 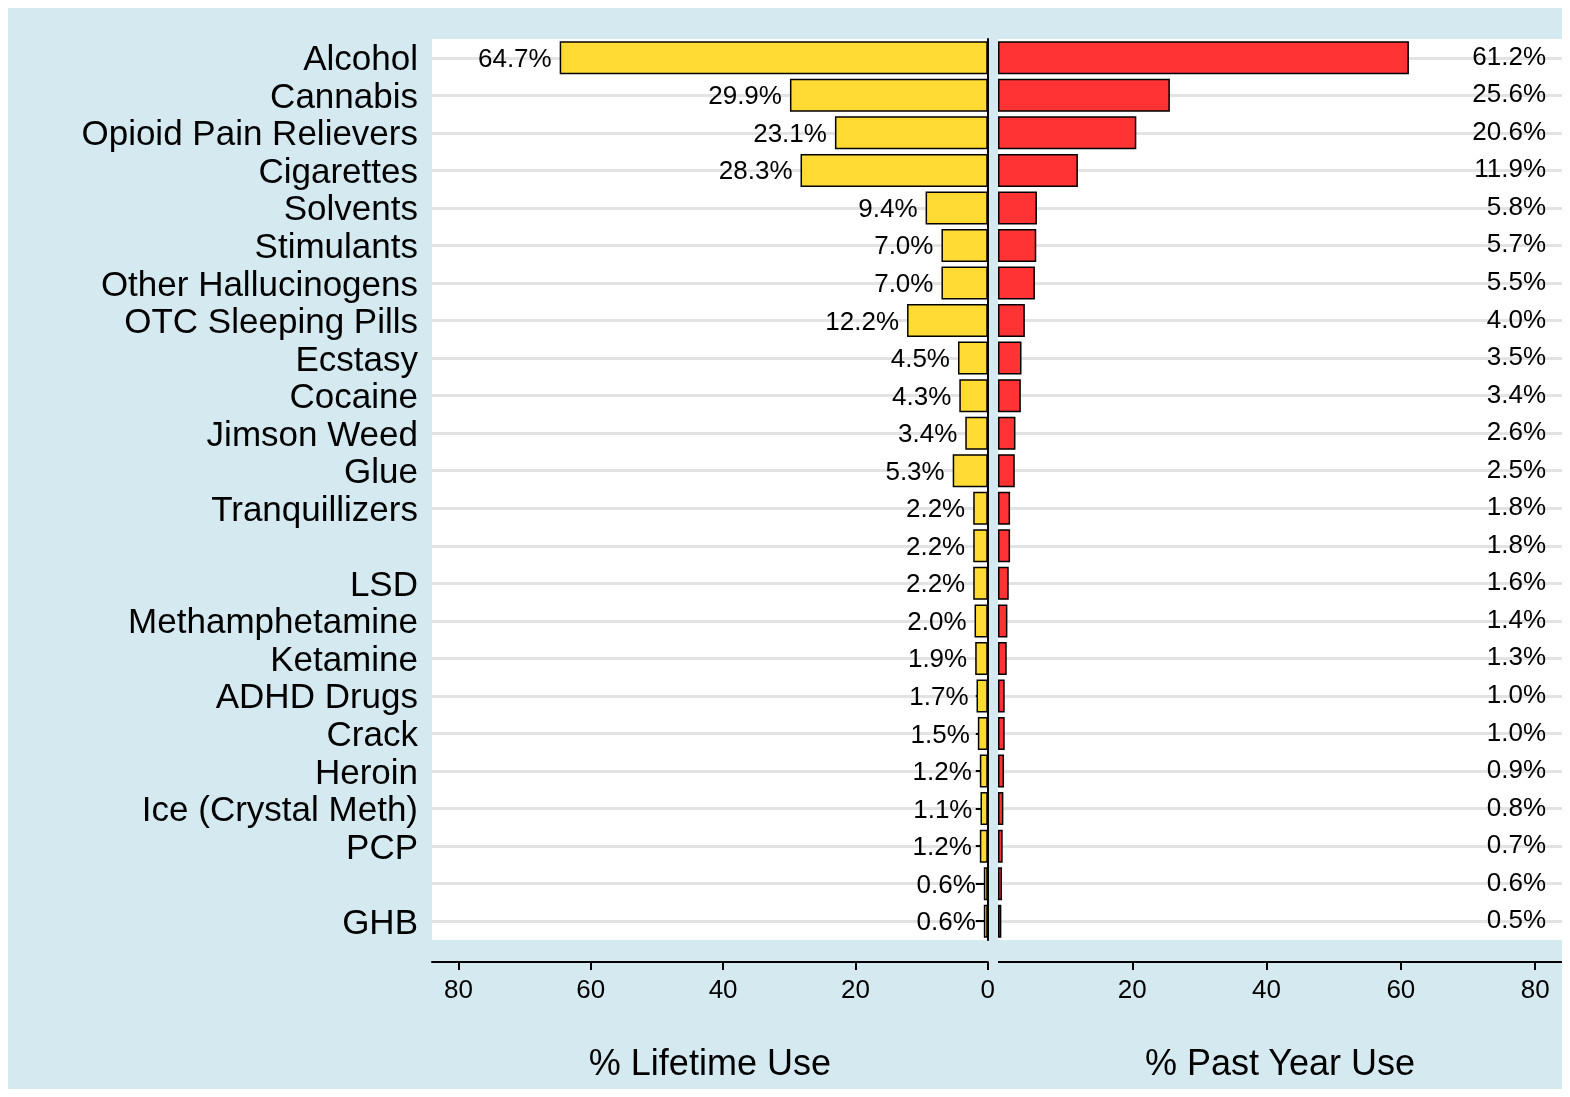 I want to click on data-label: 2.6%, so click(x=1516, y=431).